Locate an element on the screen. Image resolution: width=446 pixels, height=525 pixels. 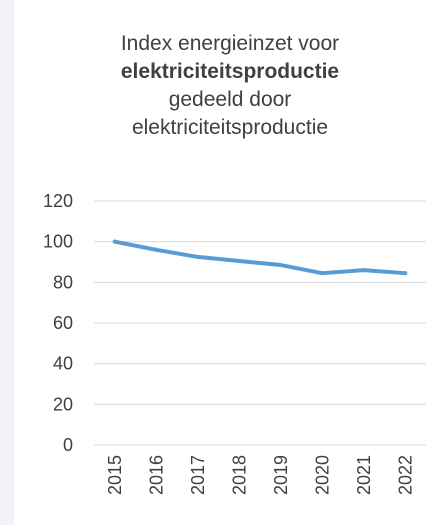
x-tick-label-2021: 2021 is located at coordinates (364, 475).